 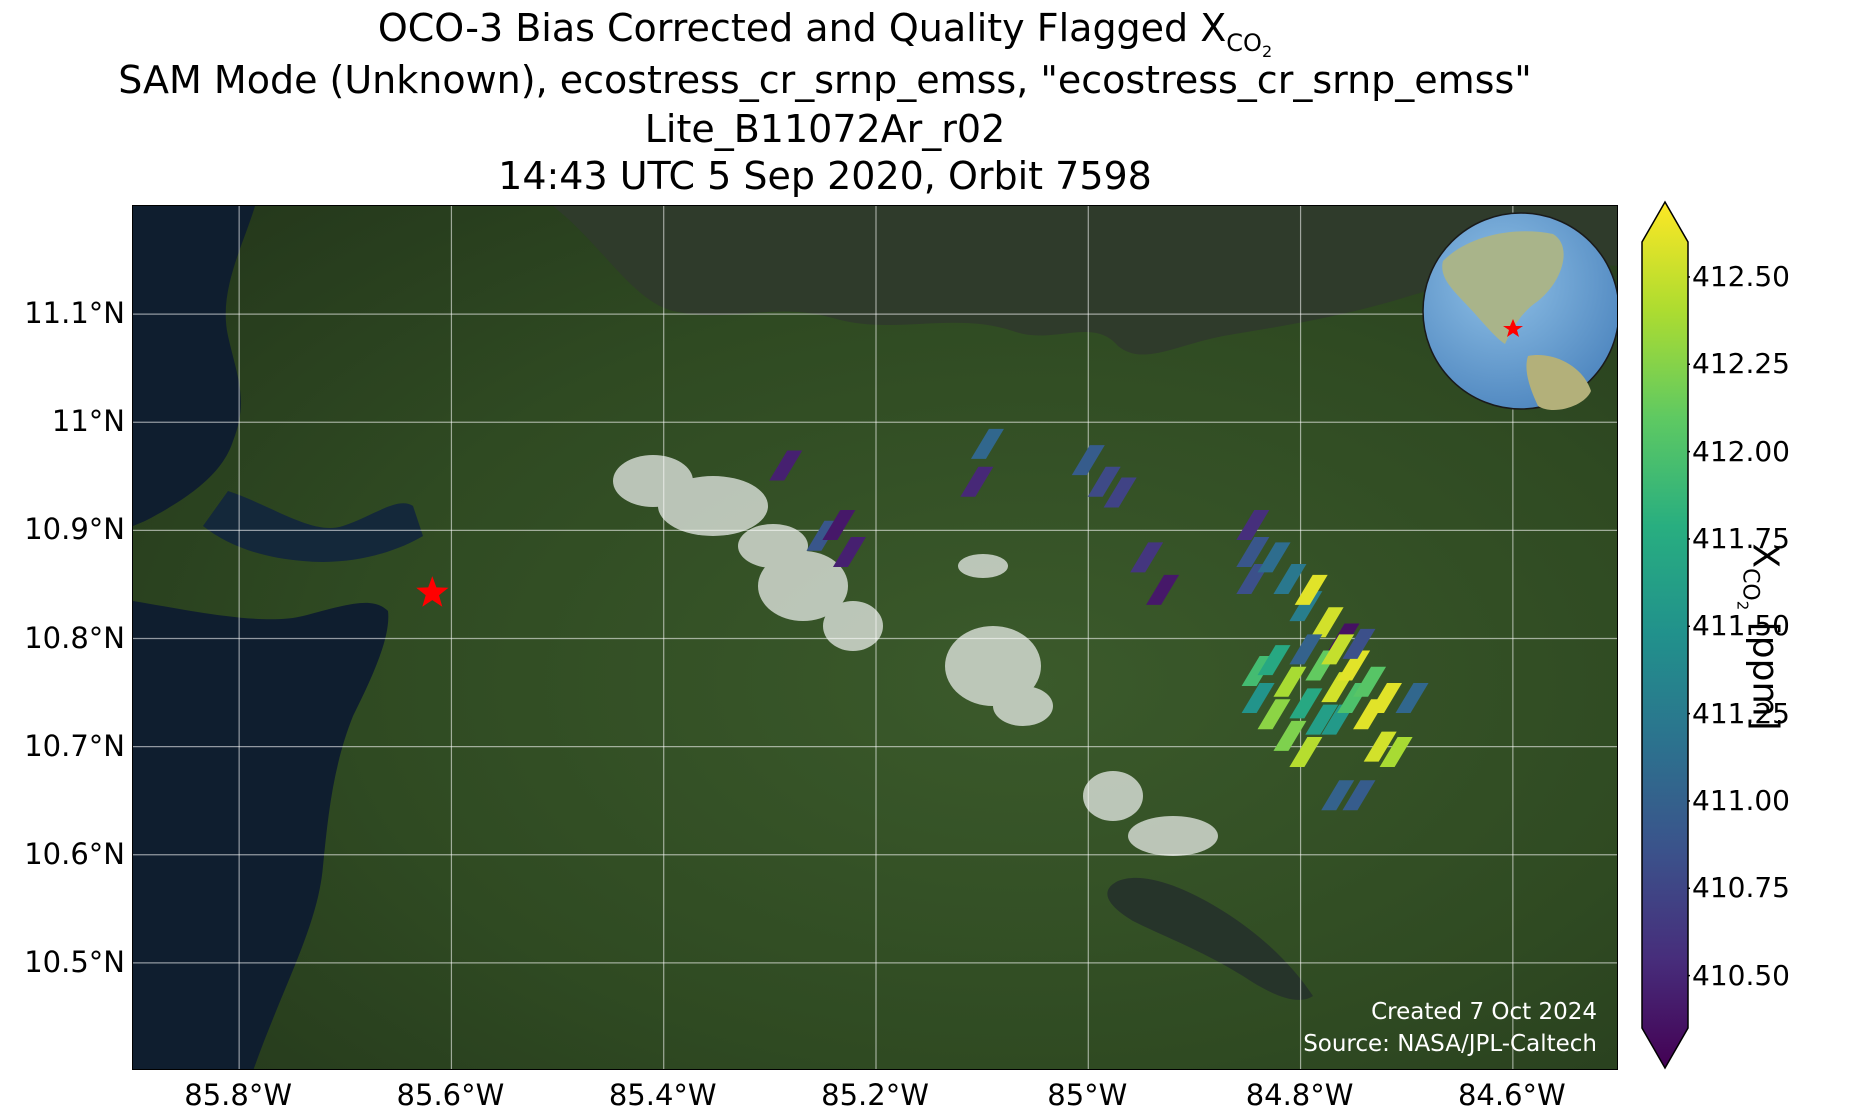 What do you see at coordinates (1741, 626) in the screenshot?
I see `colorbar-tick-label: 411.50` at bounding box center [1741, 626].